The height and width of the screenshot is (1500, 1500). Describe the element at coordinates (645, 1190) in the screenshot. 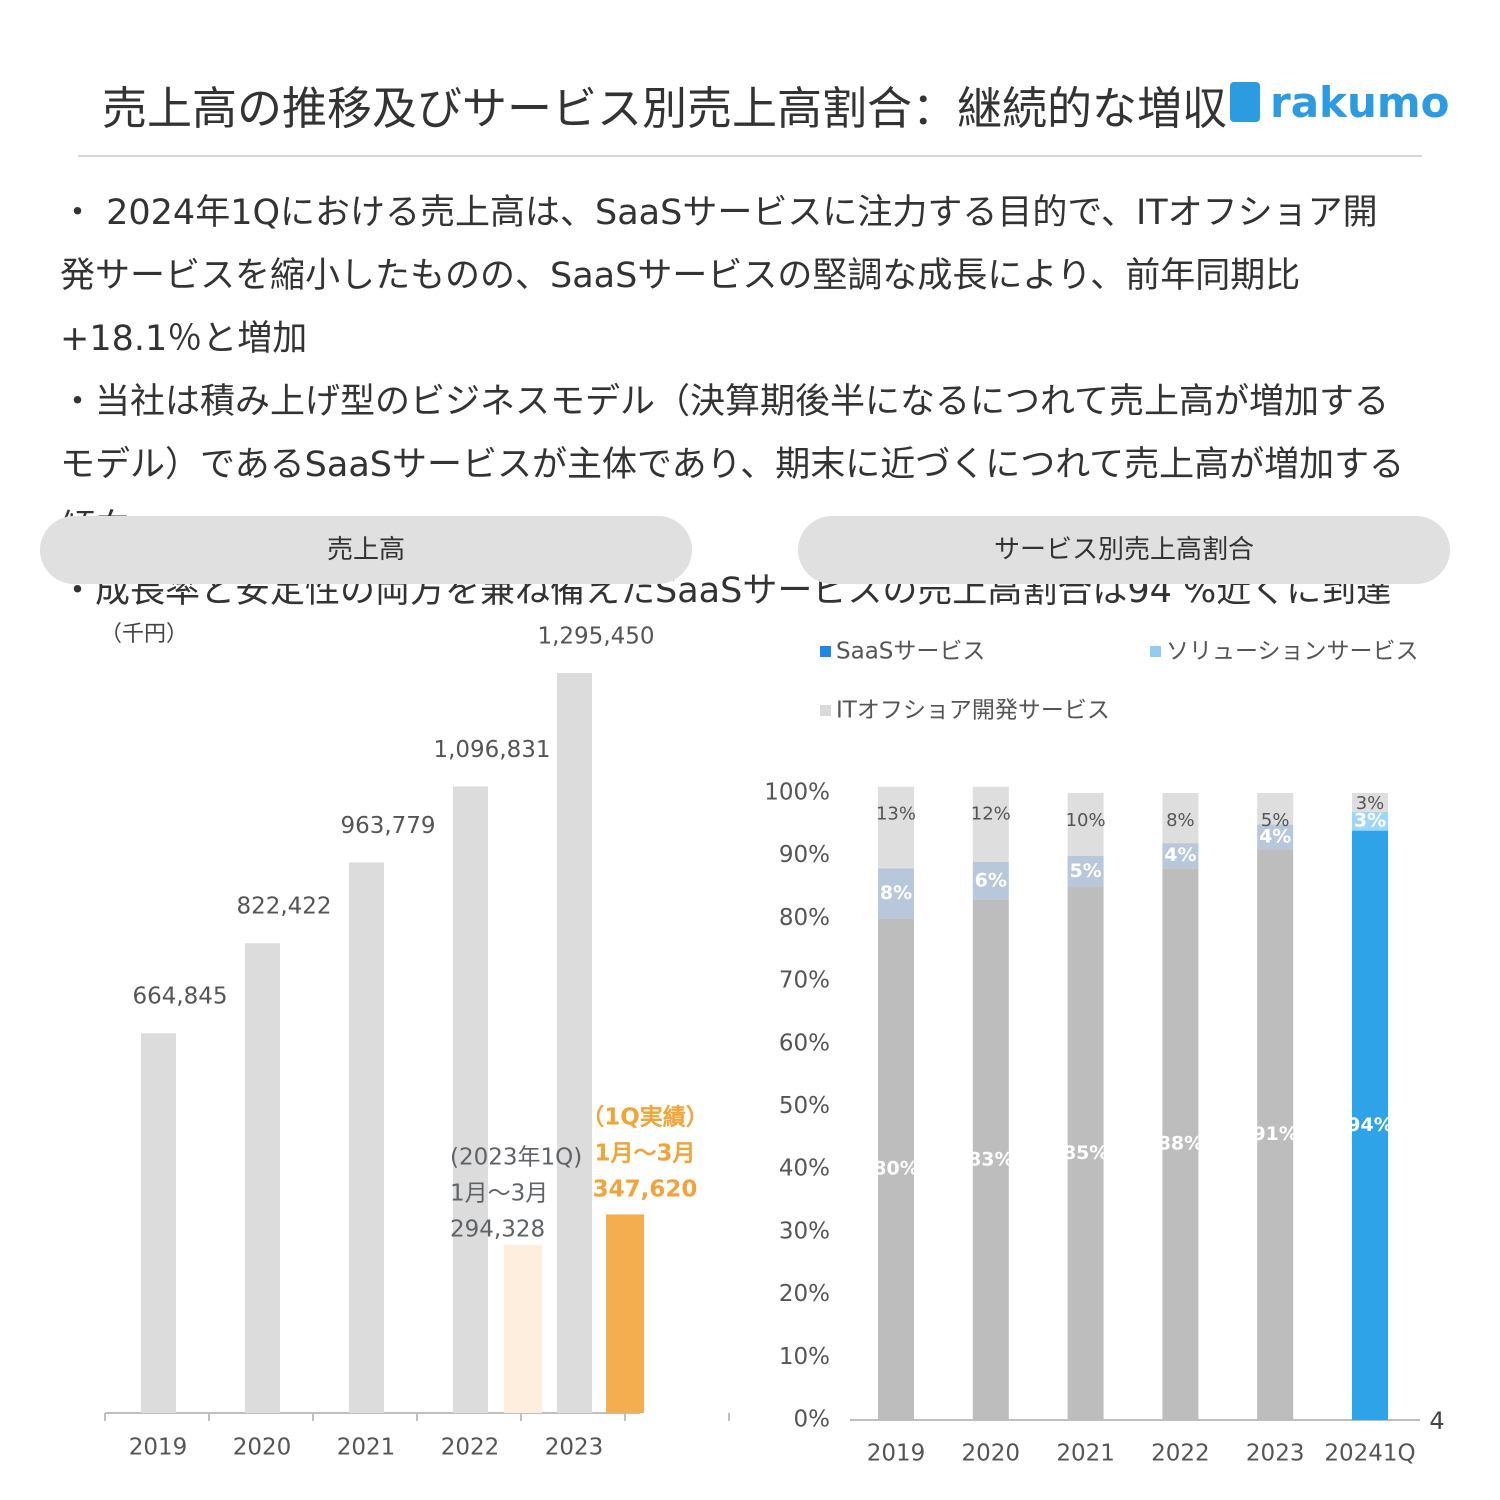

I see `highlight-value-label: 347,620` at that location.